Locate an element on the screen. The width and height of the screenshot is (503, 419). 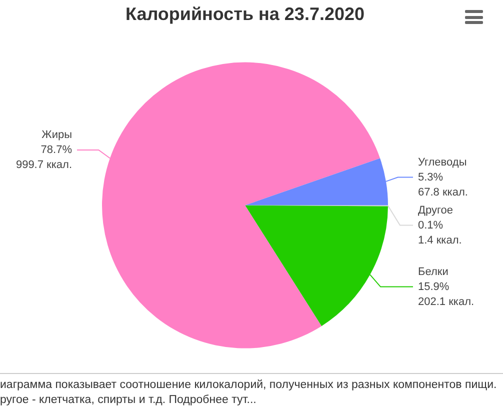
data-label: 15.9% 202.1 ккал. is located at coordinates (446, 294).